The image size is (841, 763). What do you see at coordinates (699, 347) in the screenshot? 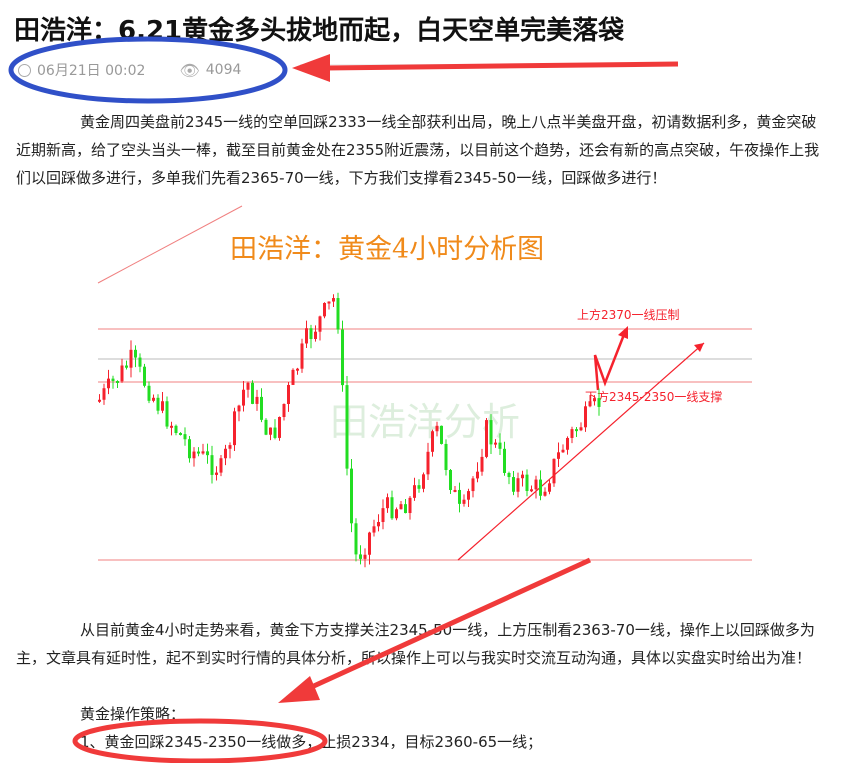
I see `trend-arrow-head` at bounding box center [699, 347].